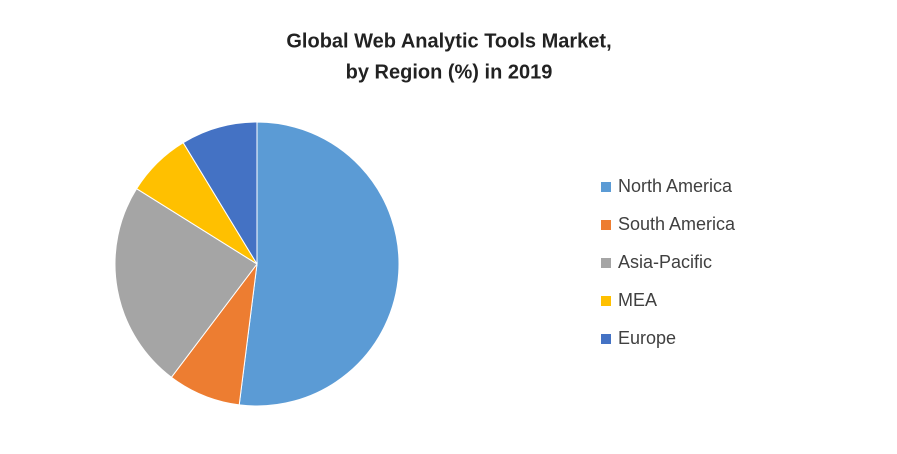 This screenshot has height=454, width=897. I want to click on legend-label: MEA, so click(637, 300).